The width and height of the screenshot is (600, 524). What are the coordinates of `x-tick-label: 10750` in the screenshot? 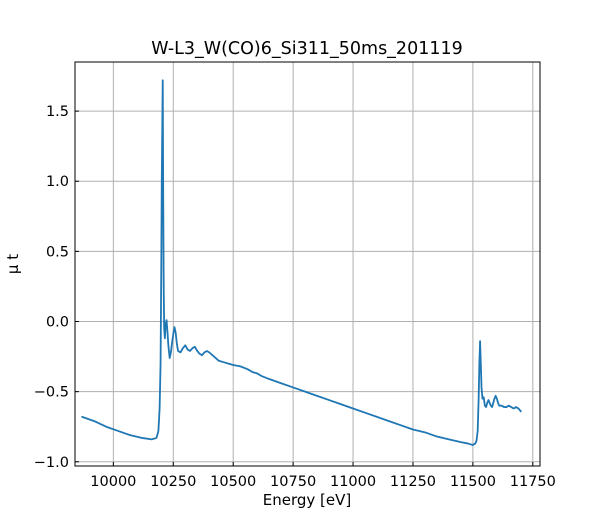 It's located at (293, 482).